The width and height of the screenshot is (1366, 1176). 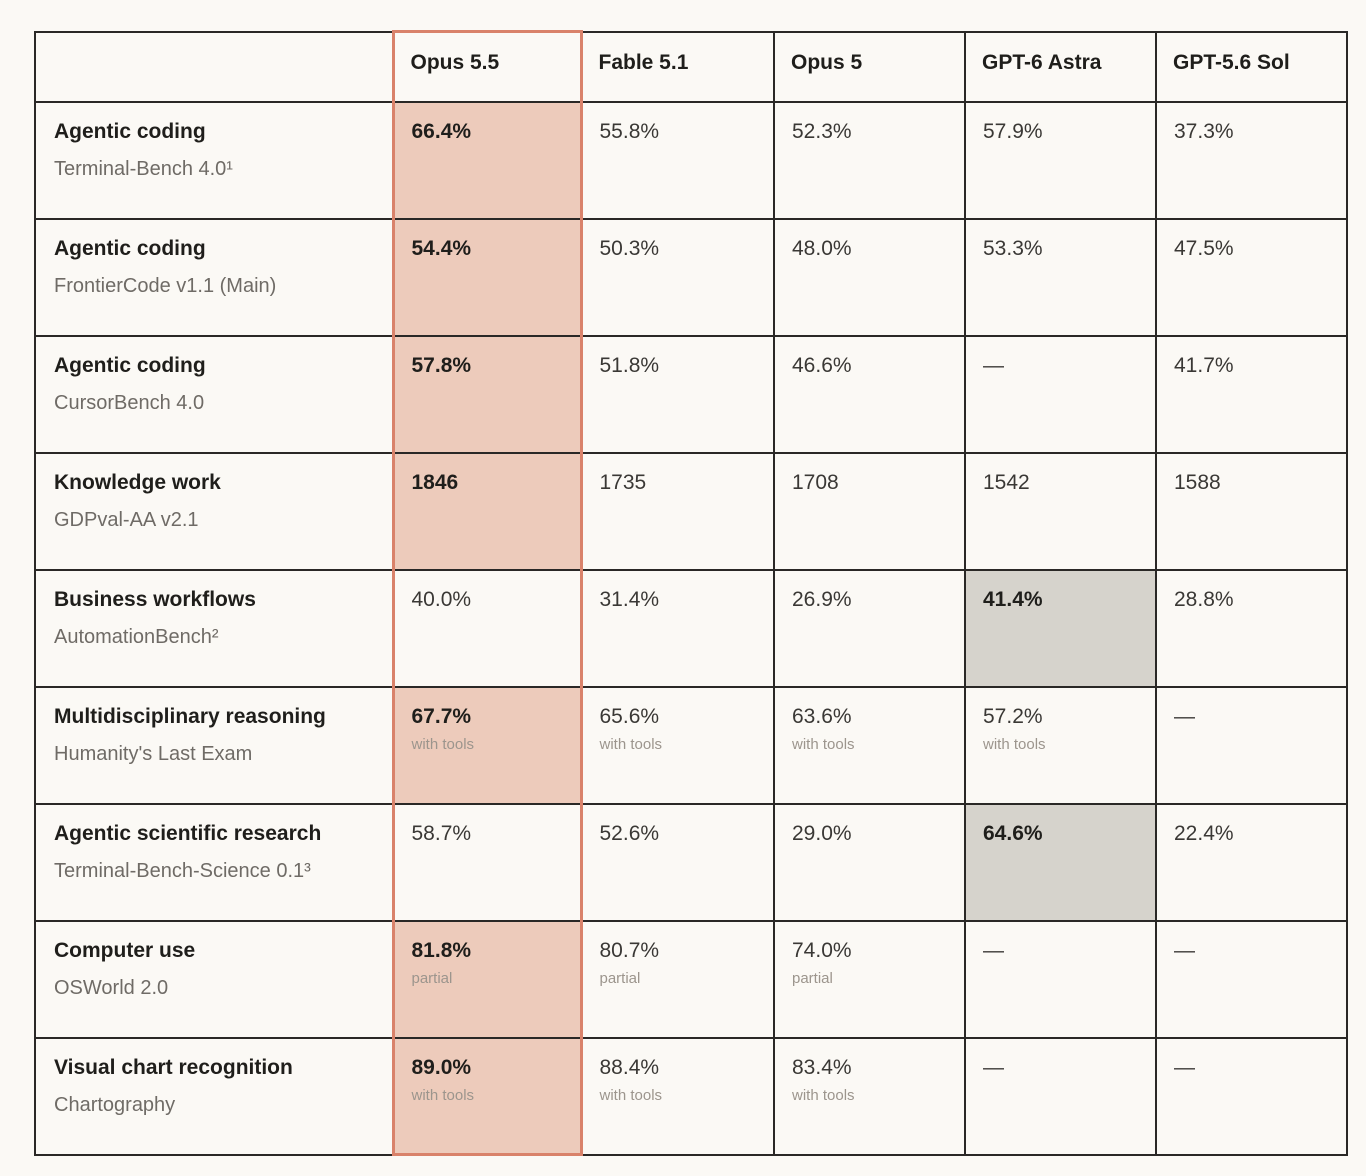 What do you see at coordinates (1204, 833) in the screenshot?
I see `score-value: 22.4%` at bounding box center [1204, 833].